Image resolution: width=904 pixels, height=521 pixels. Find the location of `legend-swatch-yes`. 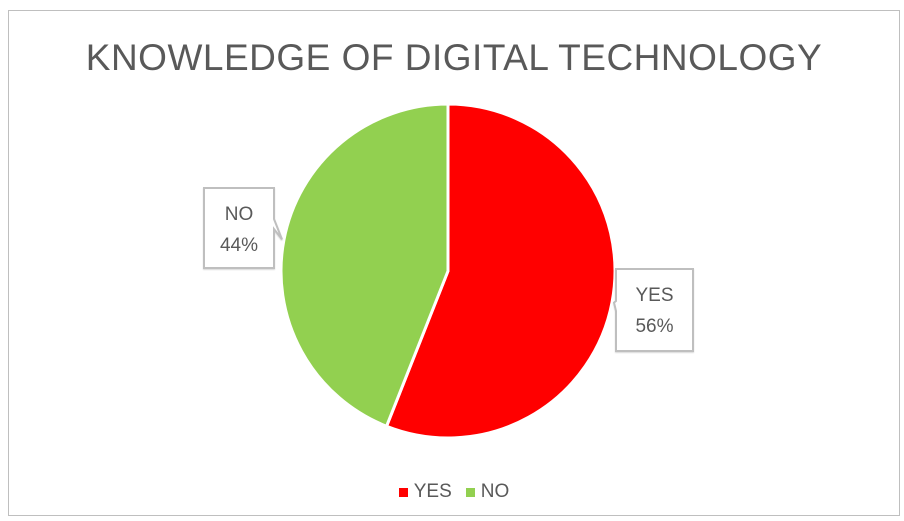

legend-swatch-yes is located at coordinates (403, 492).